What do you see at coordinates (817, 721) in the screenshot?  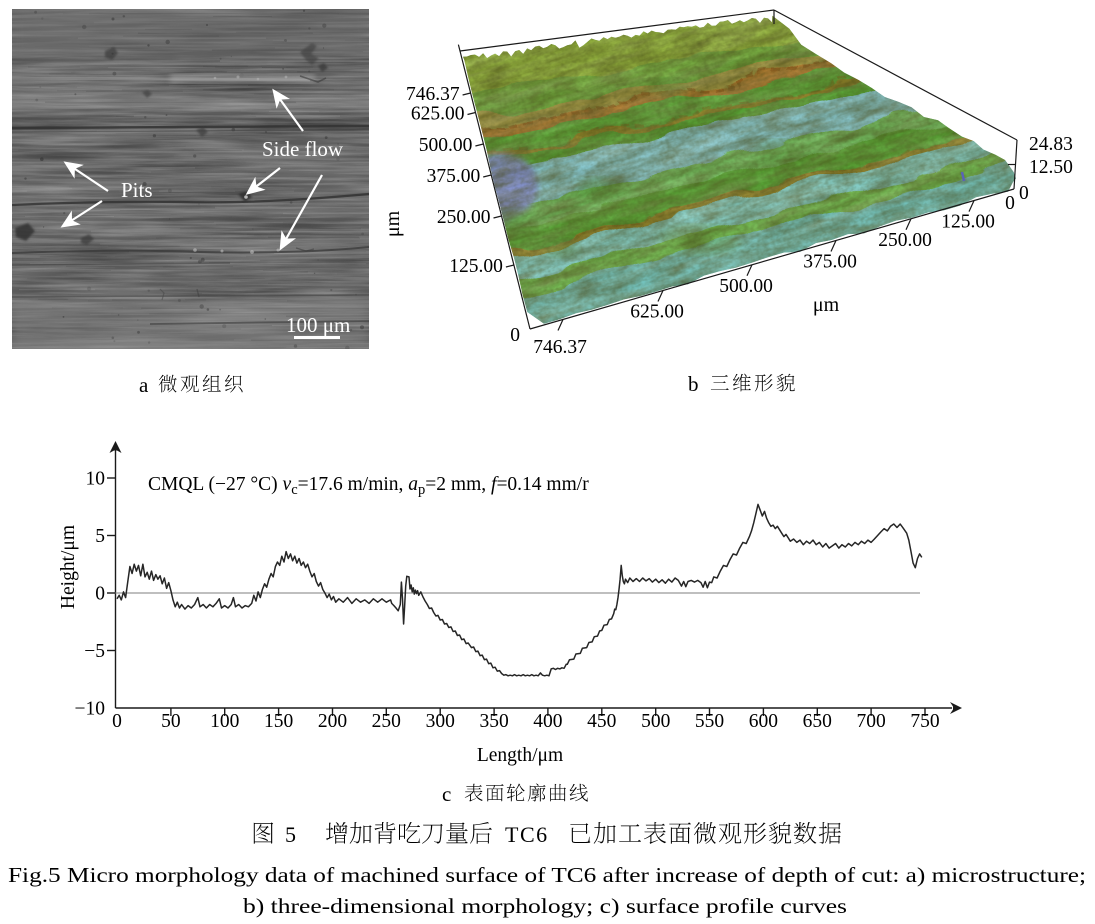 I see `svg-text: 650` at bounding box center [817, 721].